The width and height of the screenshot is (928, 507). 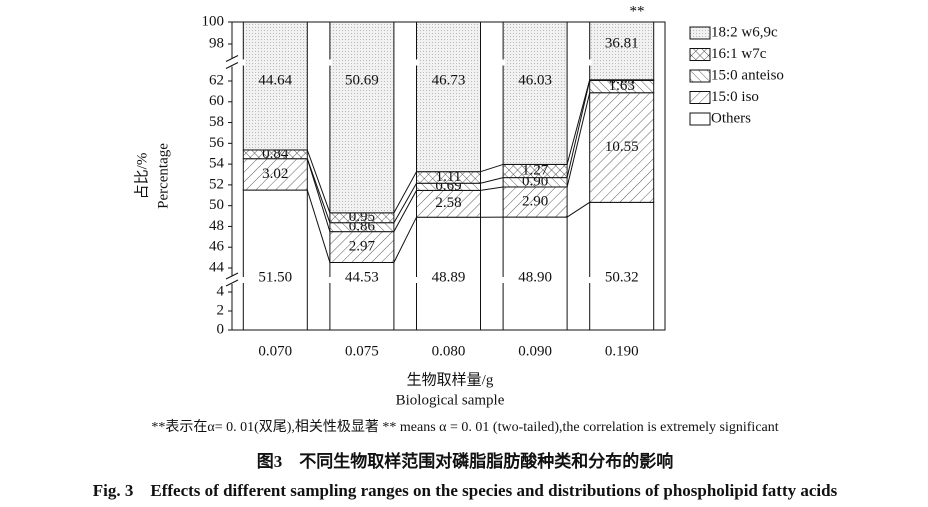 I want to click on value-label: 1.27, so click(x=535, y=170).